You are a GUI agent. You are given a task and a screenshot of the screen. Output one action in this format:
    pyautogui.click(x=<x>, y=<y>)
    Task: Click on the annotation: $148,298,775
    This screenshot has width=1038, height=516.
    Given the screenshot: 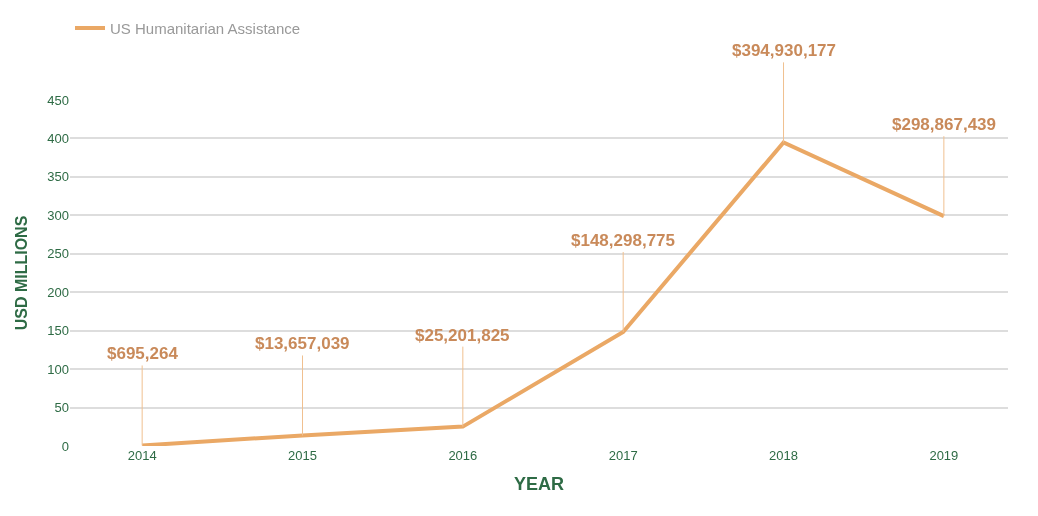 What is the action you would take?
    pyautogui.click(x=623, y=240)
    